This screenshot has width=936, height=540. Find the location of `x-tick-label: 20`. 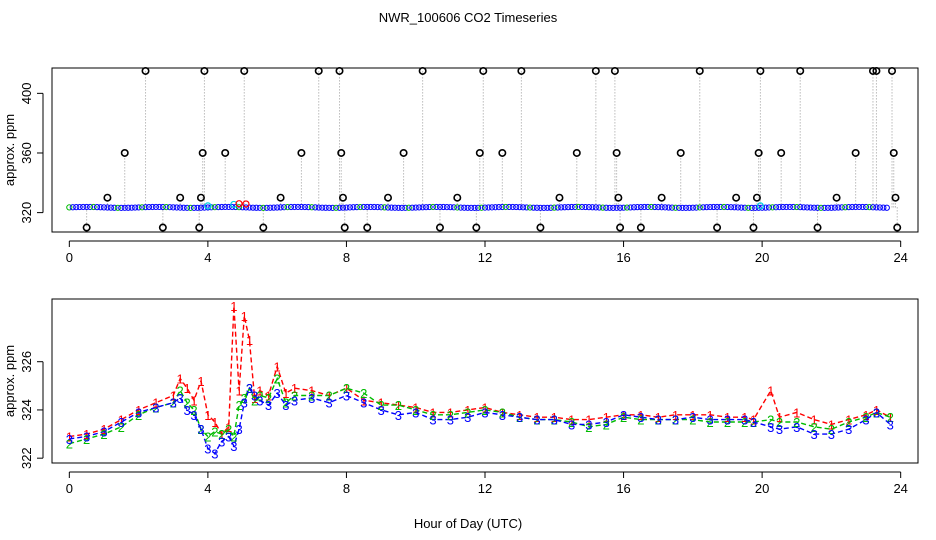

x-tick-label: 20 is located at coordinates (762, 488).